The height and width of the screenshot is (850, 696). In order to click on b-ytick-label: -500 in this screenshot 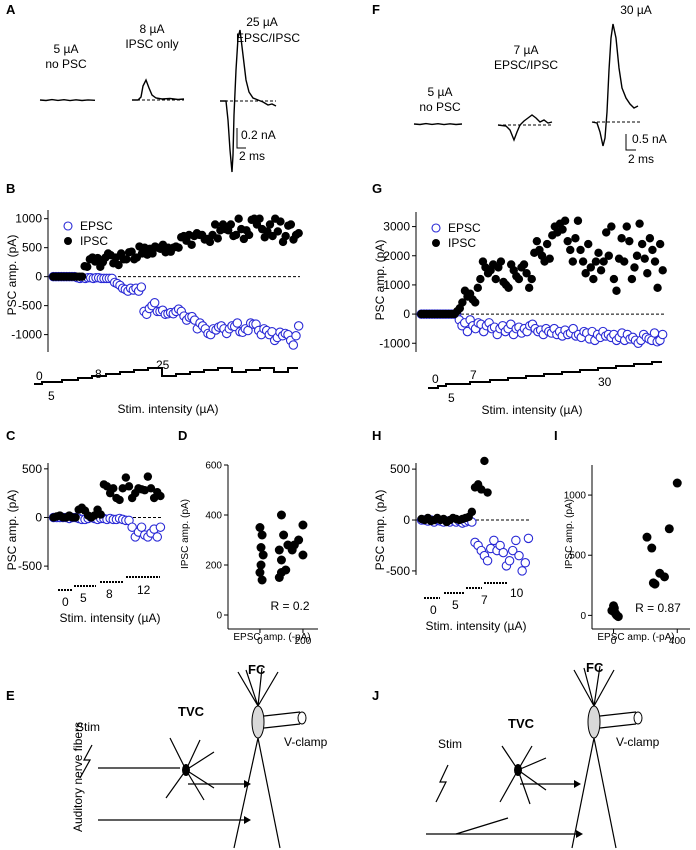, I will do `click(30, 306)`.